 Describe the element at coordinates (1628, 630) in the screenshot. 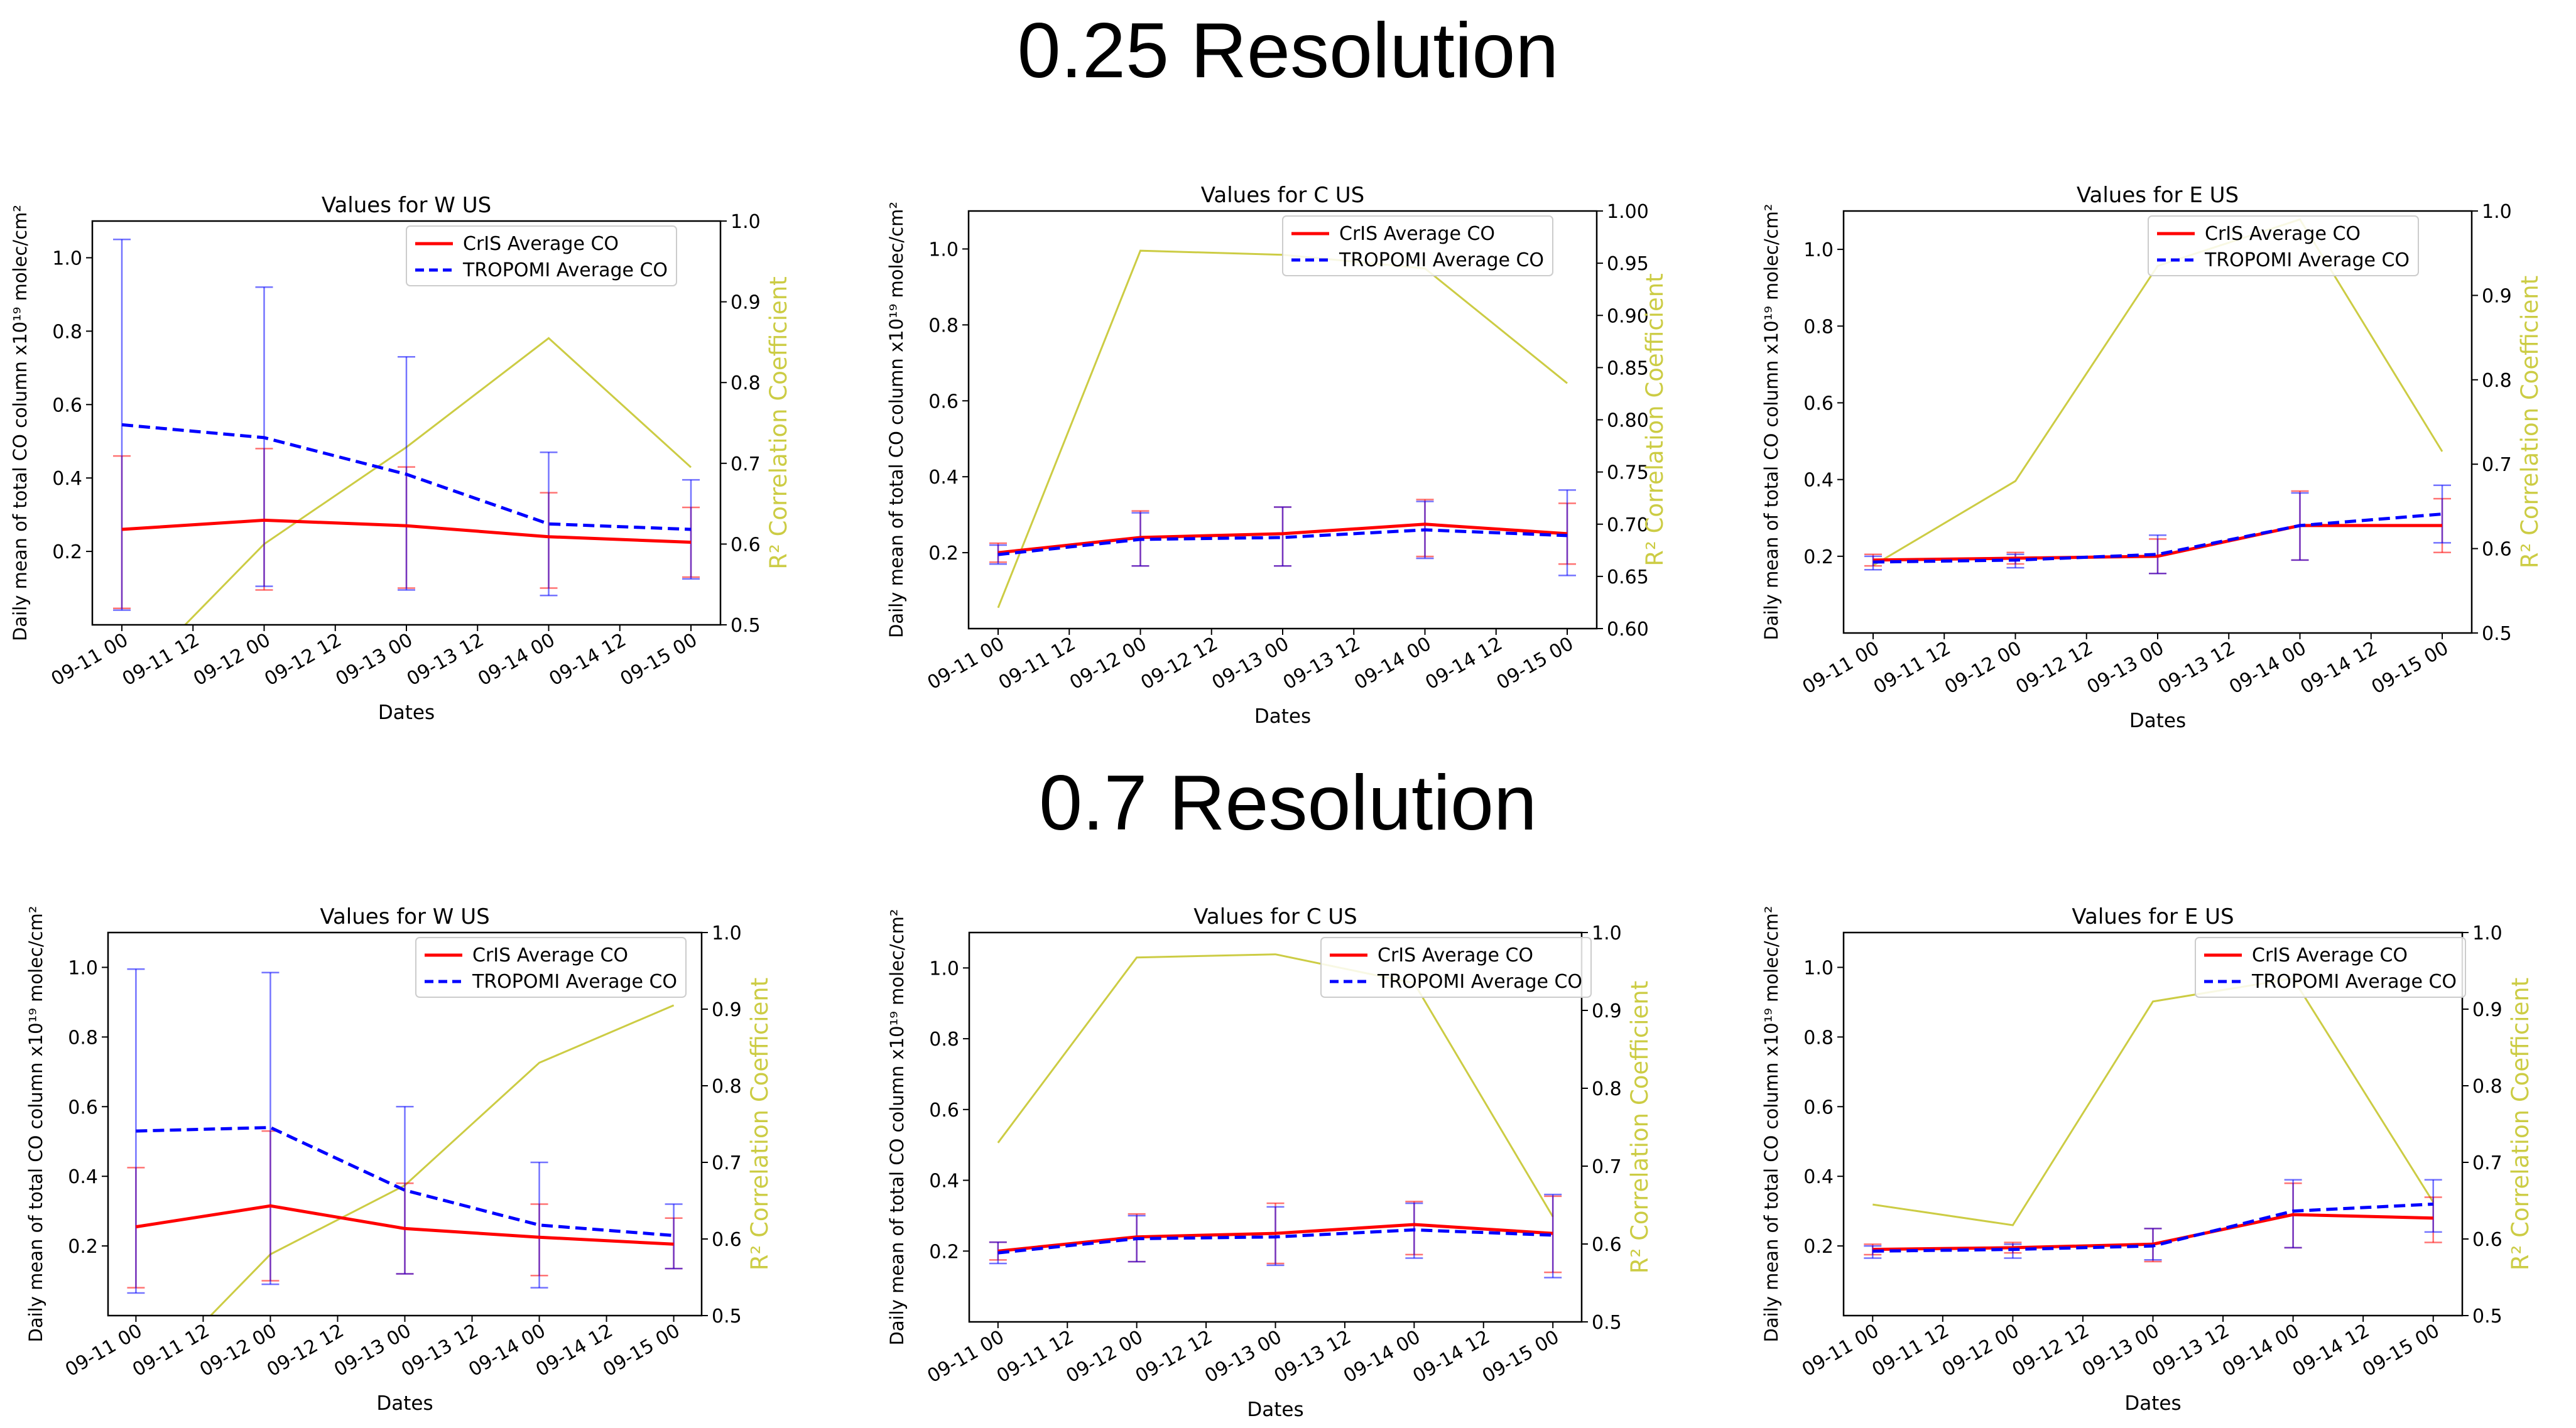

I see `y2-tick-label: 0.60` at that location.